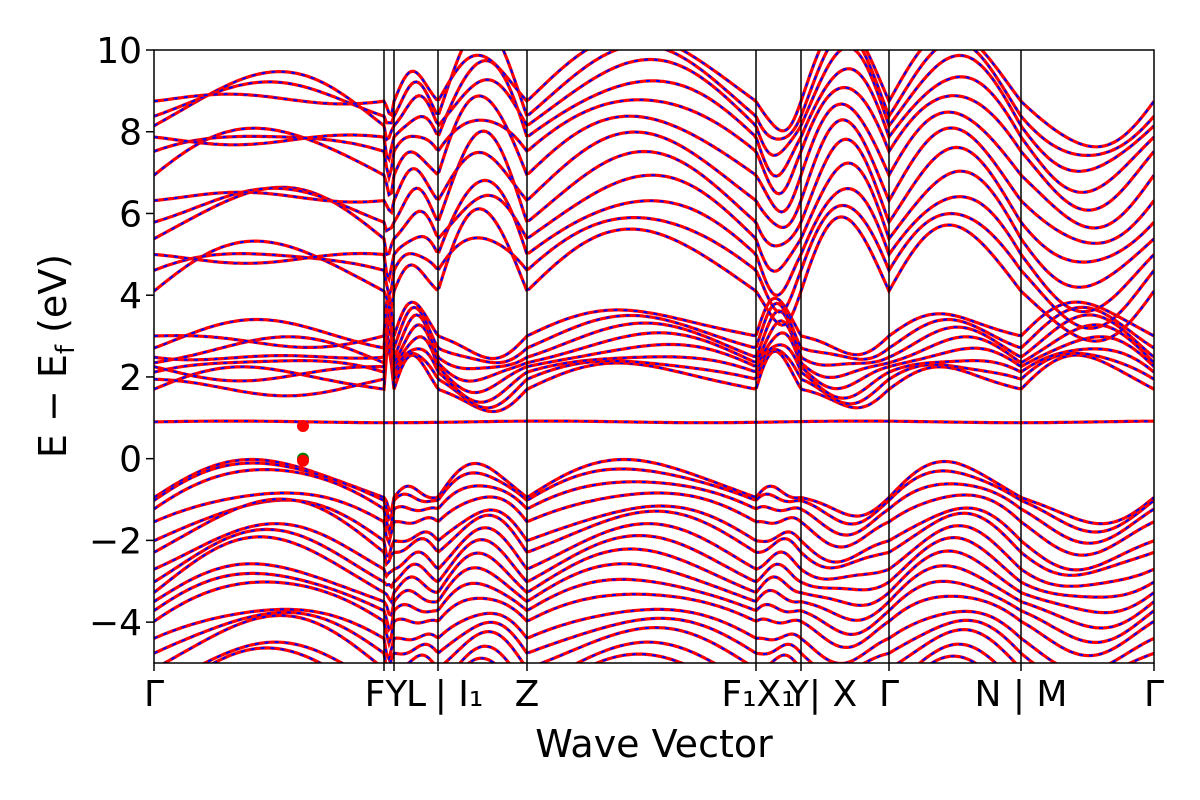 Image resolution: width=1200 pixels, height=800 pixels. Describe the element at coordinates (119, 51) in the screenshot. I see `y-tick-label: 10` at that location.